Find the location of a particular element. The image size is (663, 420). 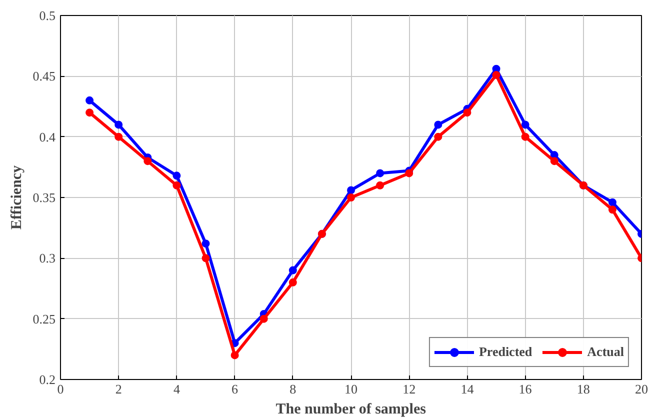

x-tick-label: 18 is located at coordinates (583, 389).